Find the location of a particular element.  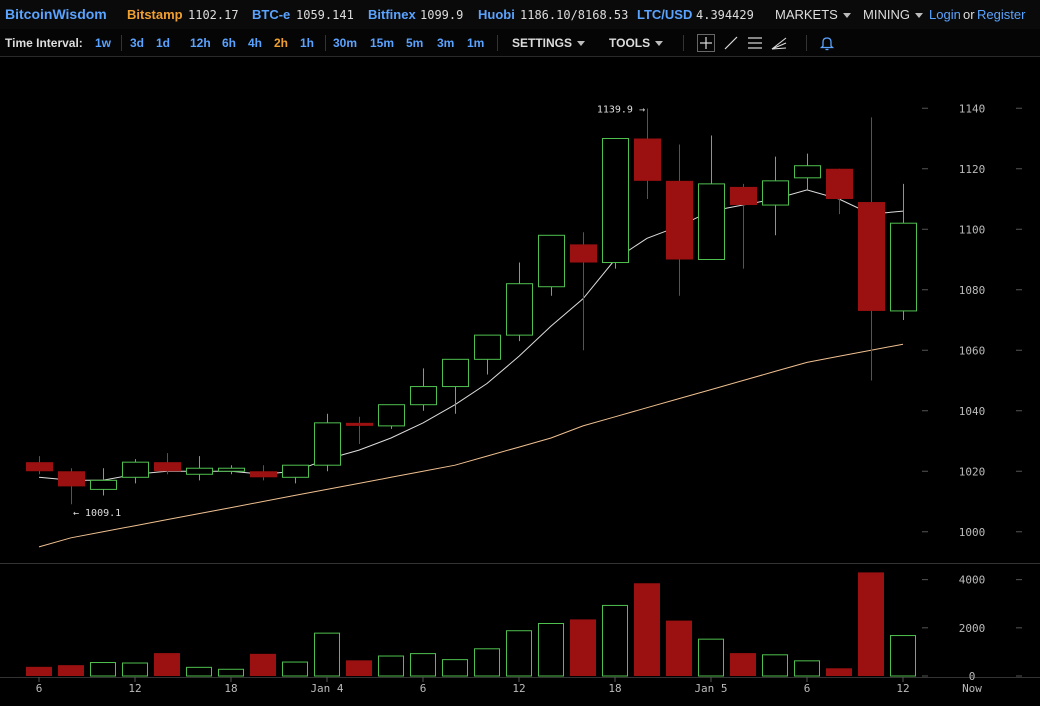

settings-menu: SETTINGS is located at coordinates (549, 43).